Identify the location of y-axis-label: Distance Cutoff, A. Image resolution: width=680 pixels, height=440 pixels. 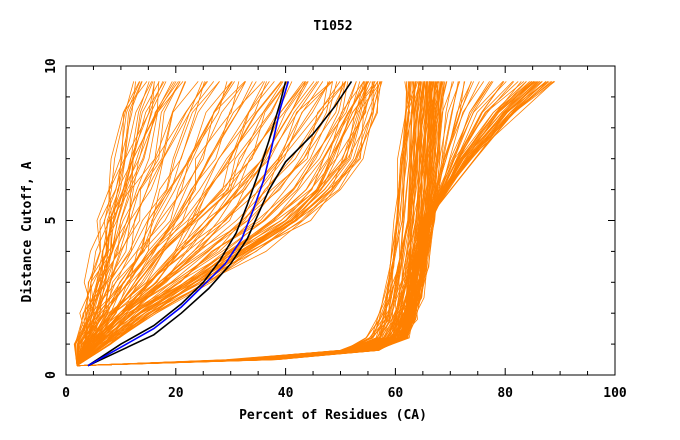
(27, 231).